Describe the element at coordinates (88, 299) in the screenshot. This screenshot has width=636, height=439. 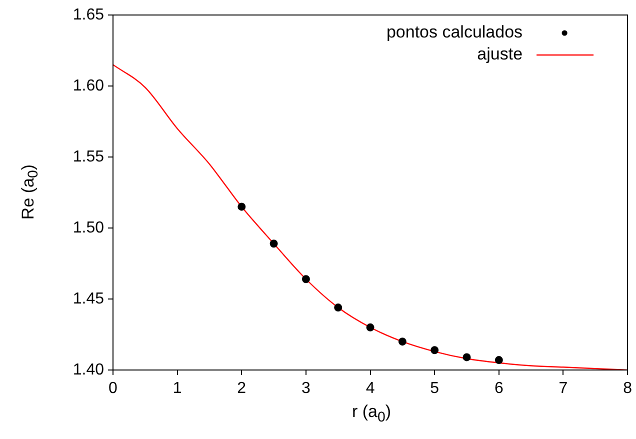
I see `y-tick-label: 1.45` at that location.